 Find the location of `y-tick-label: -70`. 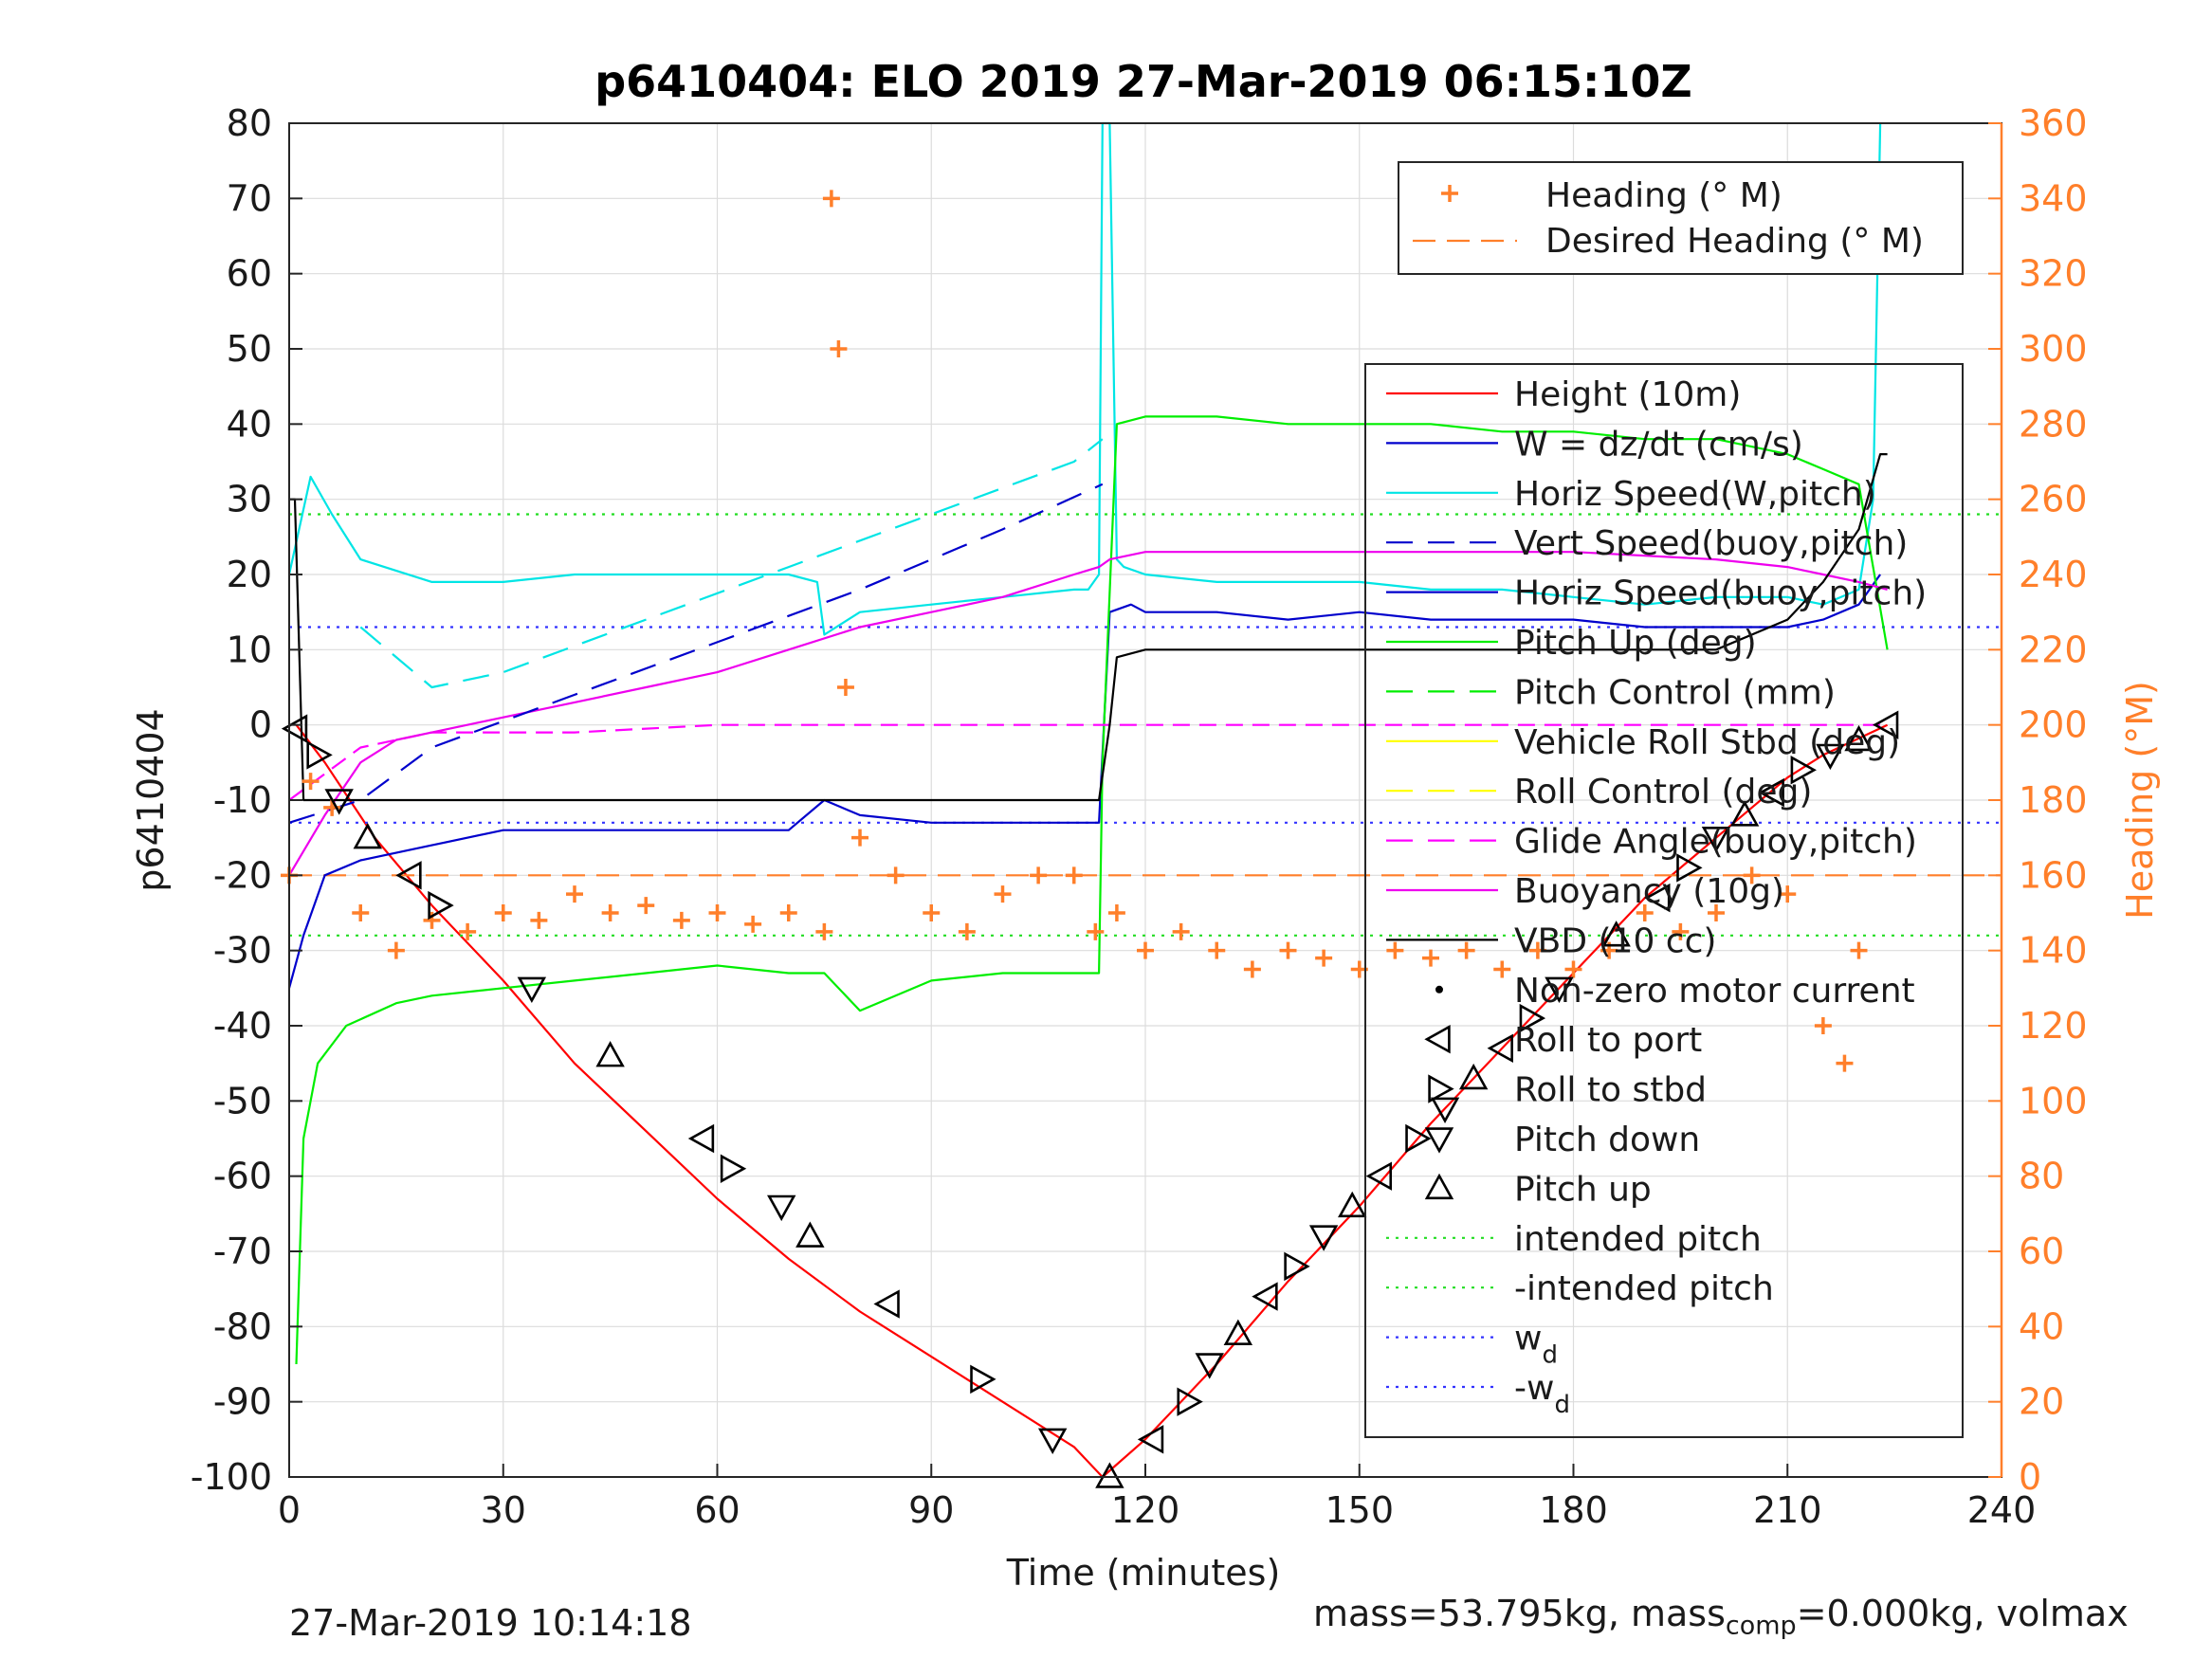

y-tick-label: -70 is located at coordinates (242, 1251).